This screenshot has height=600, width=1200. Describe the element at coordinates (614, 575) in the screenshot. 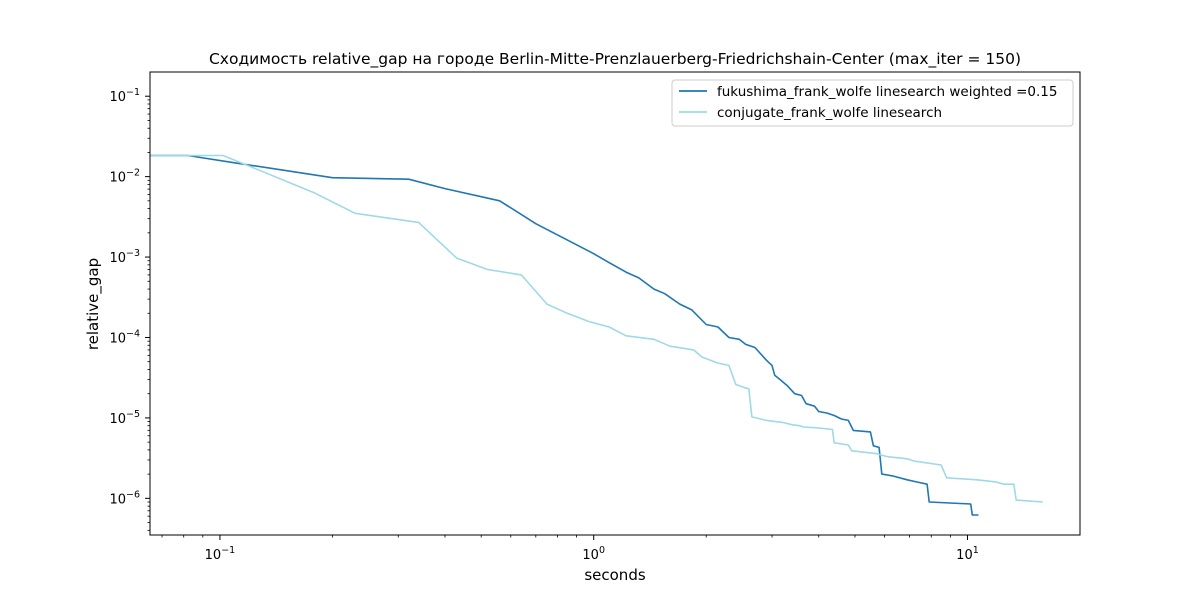

I see `x-axis-label: seconds` at that location.